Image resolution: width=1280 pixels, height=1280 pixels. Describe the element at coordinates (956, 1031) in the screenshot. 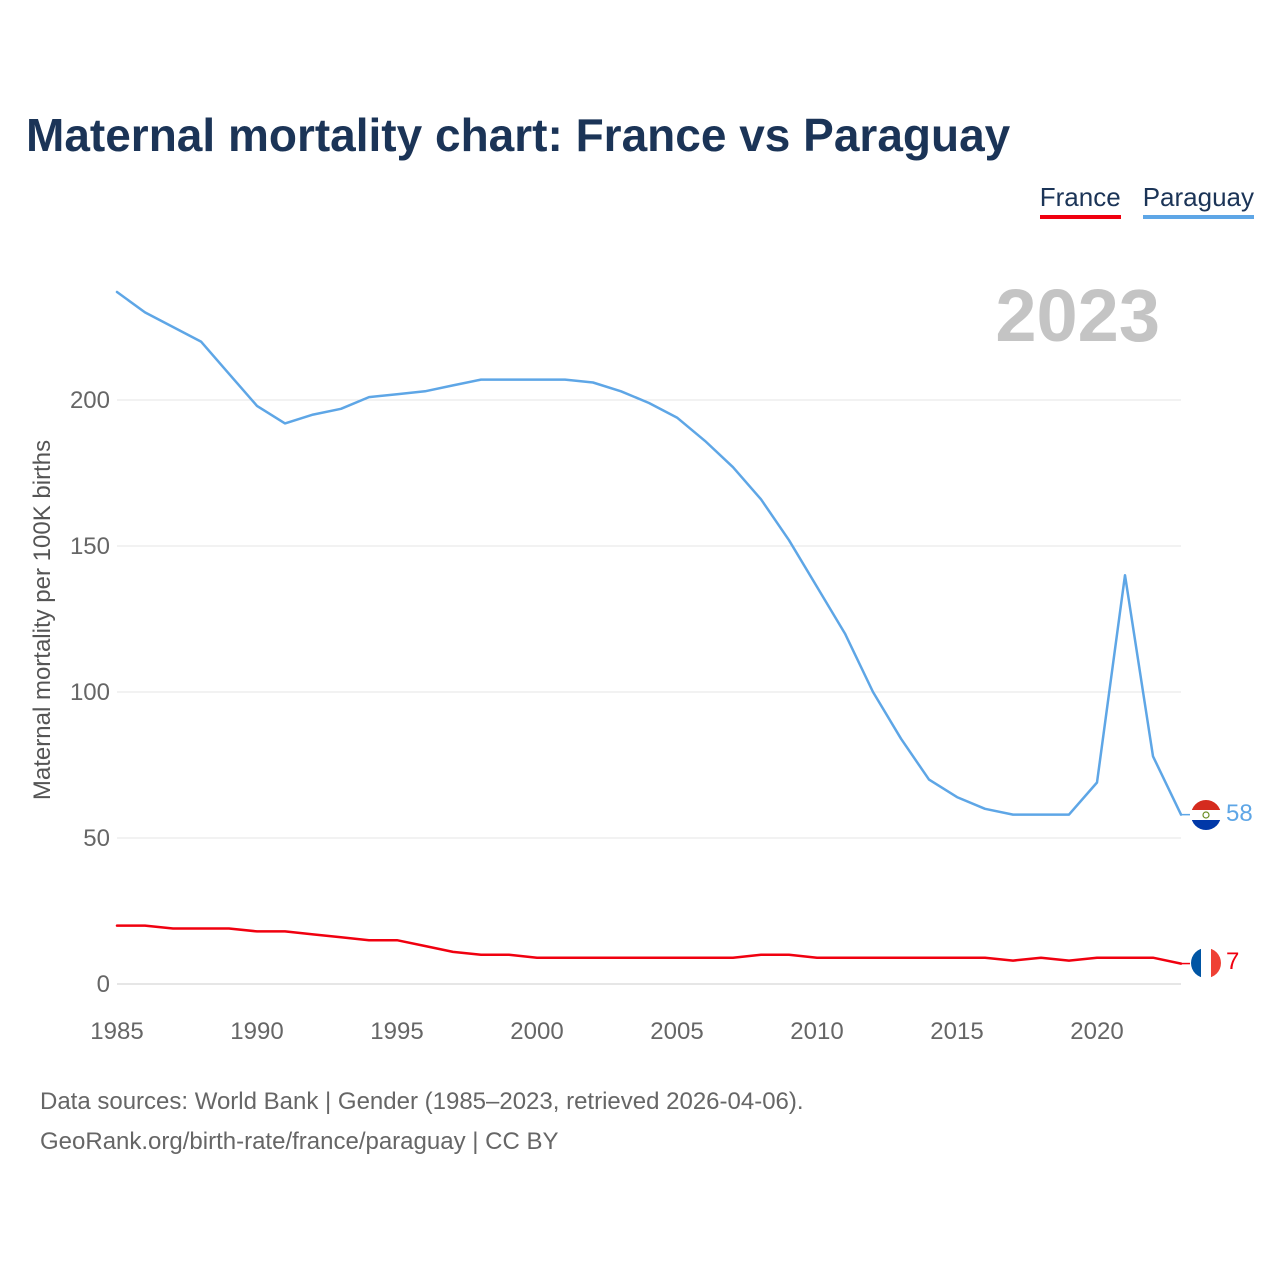

I see `x-tick-label: 2015` at that location.